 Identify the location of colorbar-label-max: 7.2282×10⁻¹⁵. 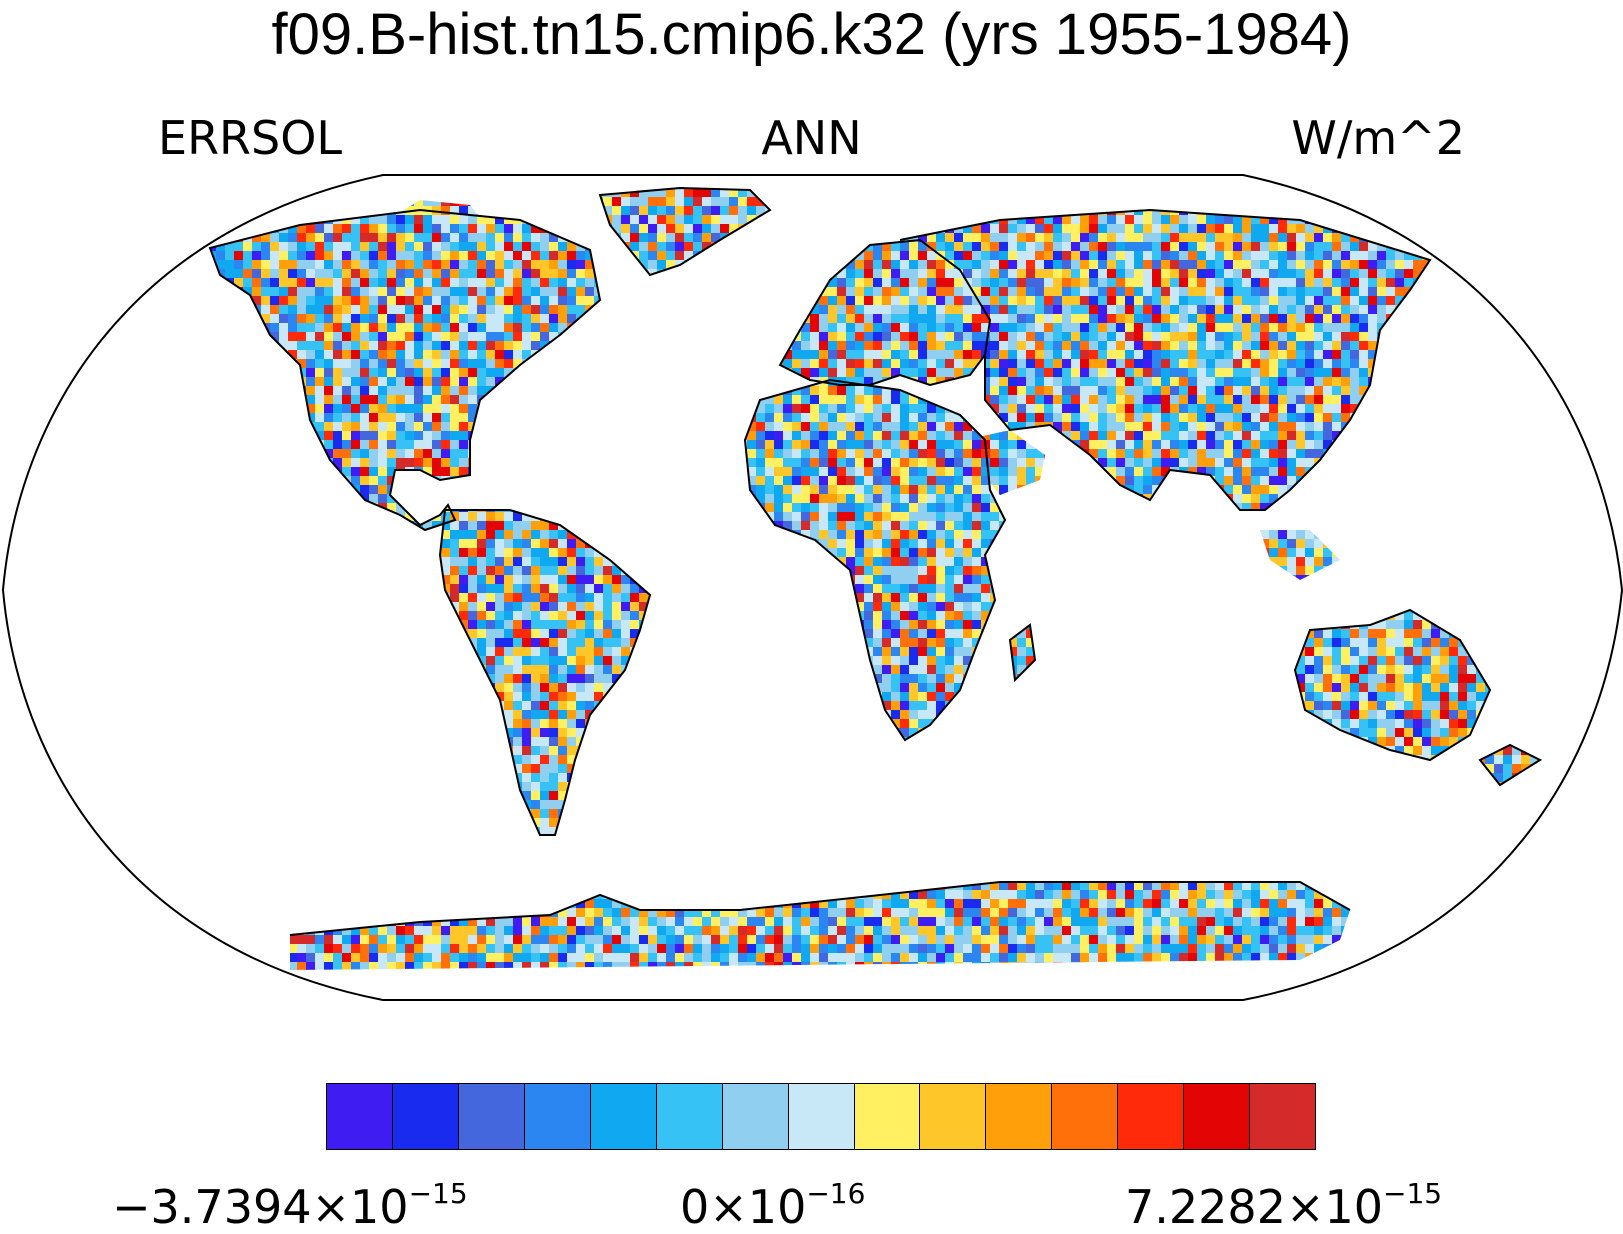
(1284, 1205).